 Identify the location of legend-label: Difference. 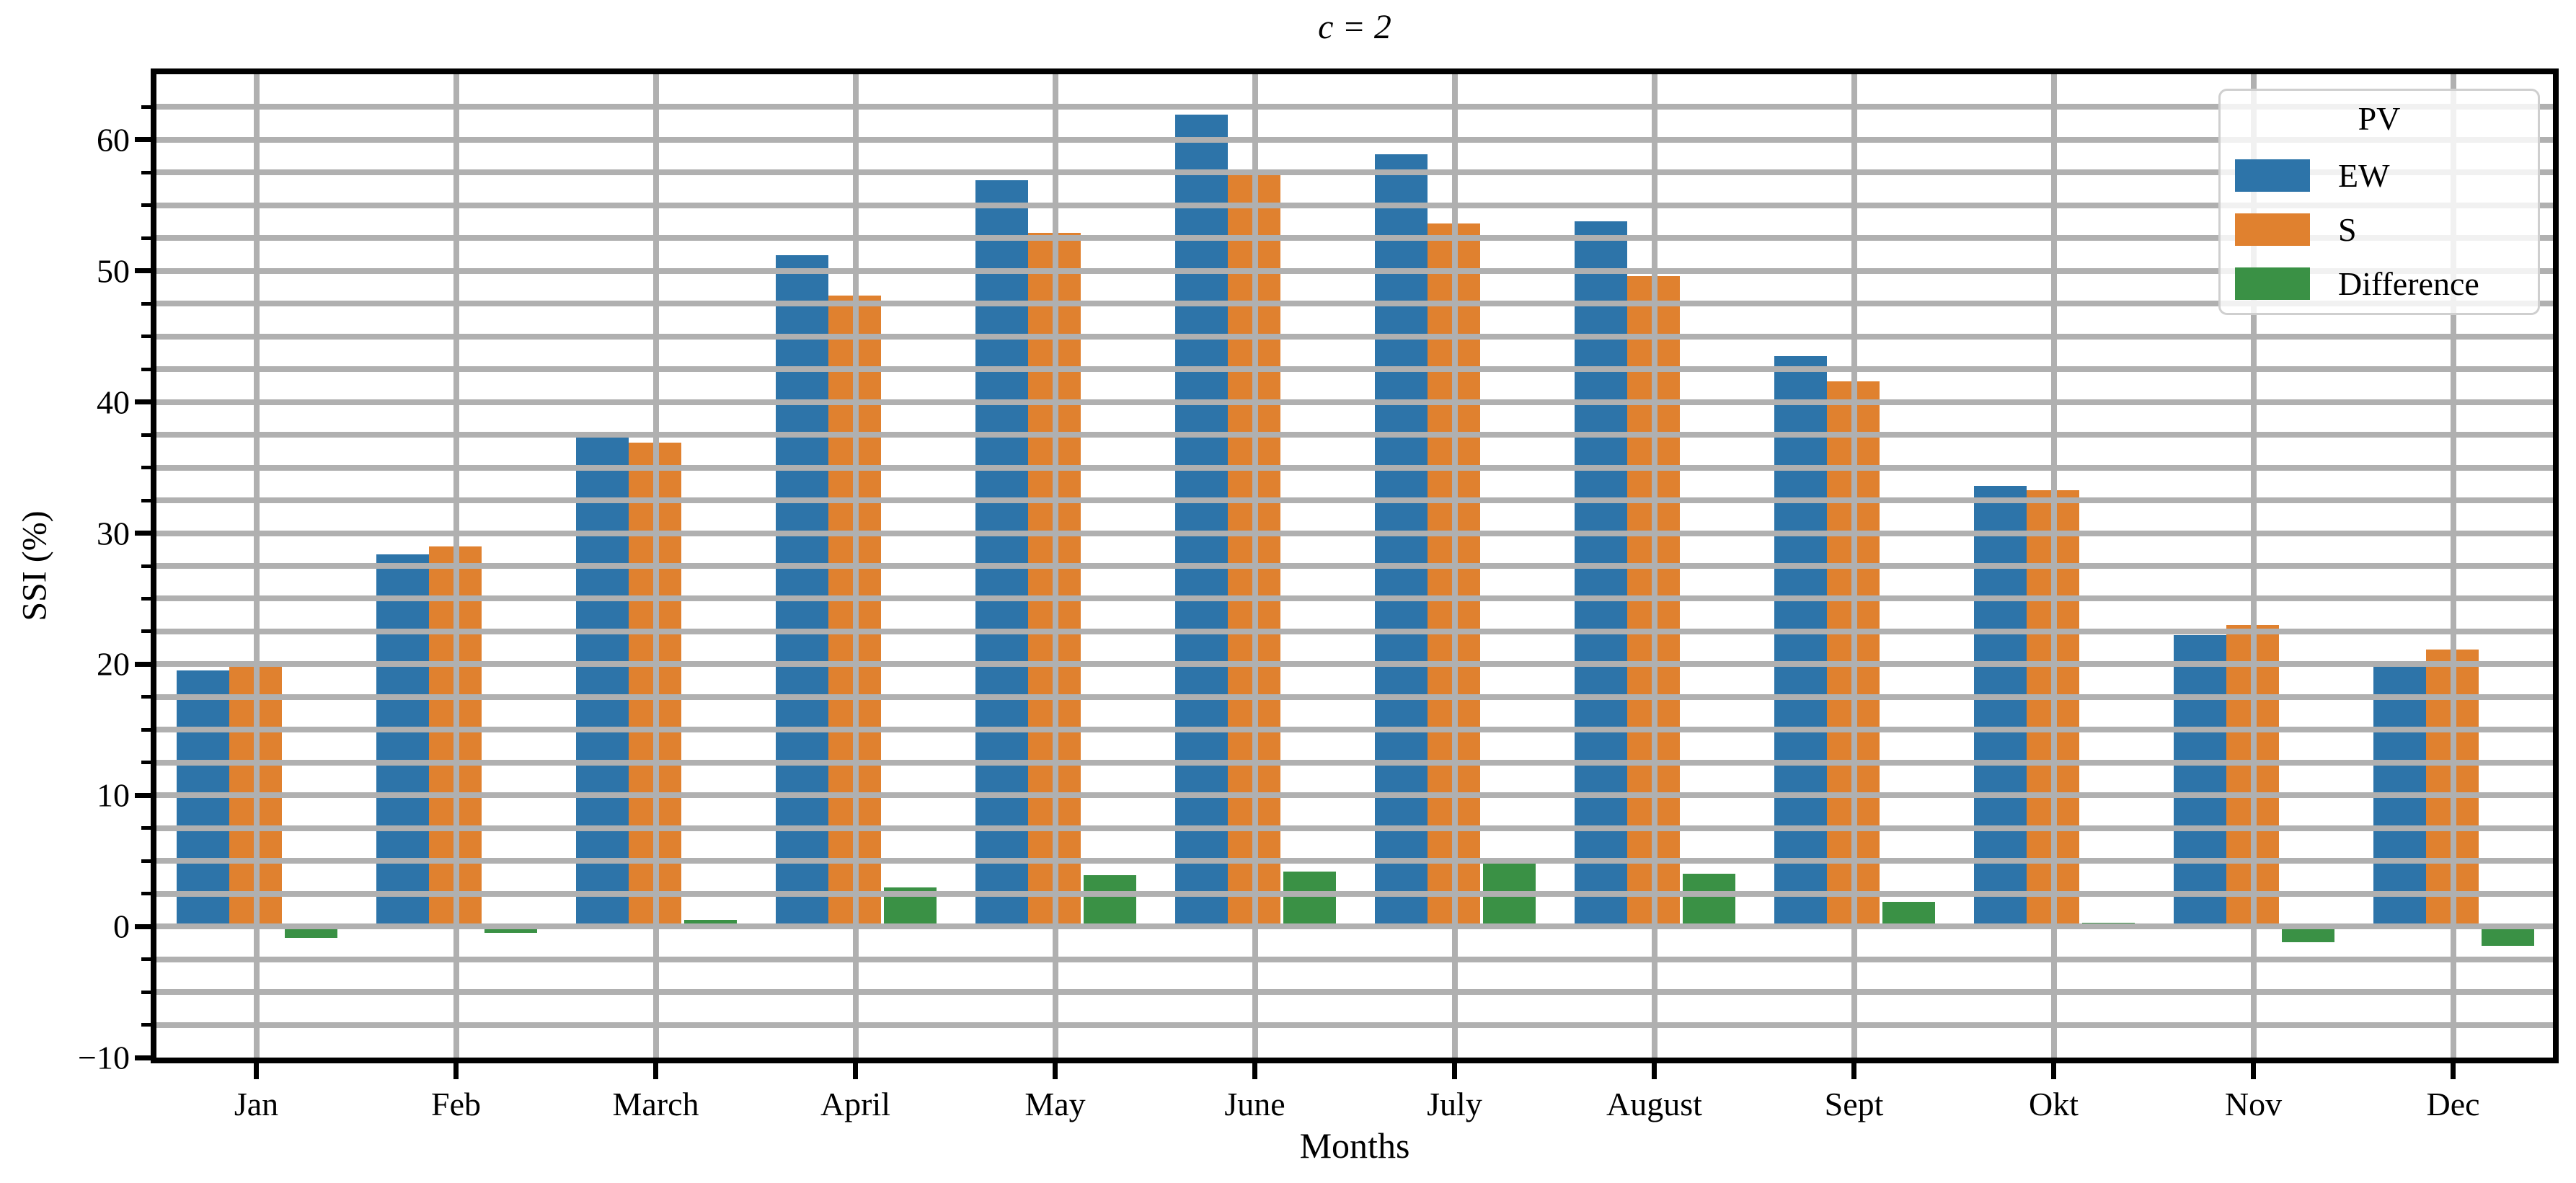
(2408, 283).